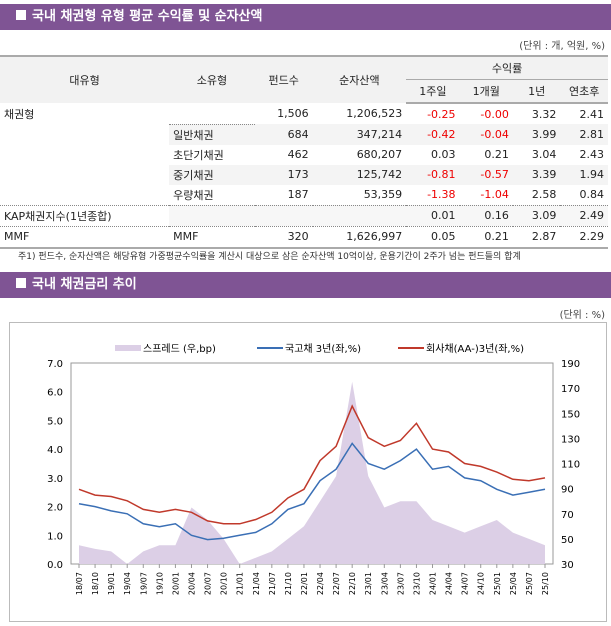 This screenshot has height=626, width=611. Describe the element at coordinates (175, 583) in the screenshot. I see `x-tick-label: 20/01` at that location.